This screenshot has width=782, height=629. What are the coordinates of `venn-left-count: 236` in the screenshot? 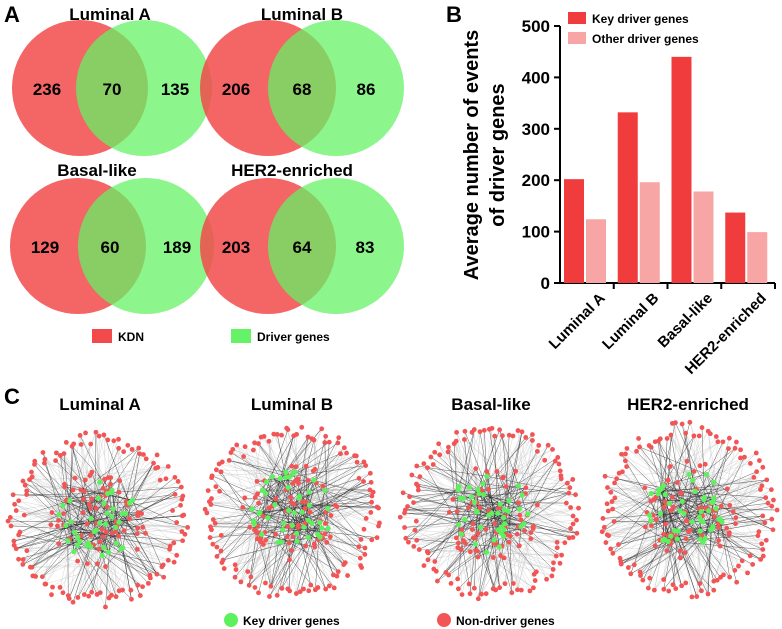 It's located at (47, 89).